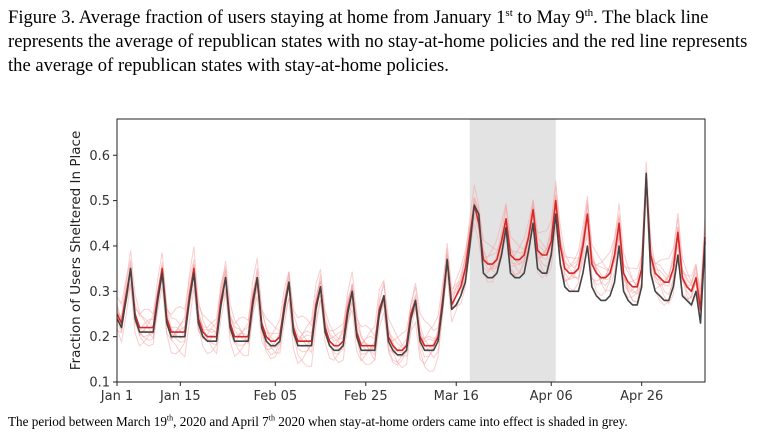 This screenshot has width=768, height=446. I want to click on caption-sup-1: st, so click(509, 12).